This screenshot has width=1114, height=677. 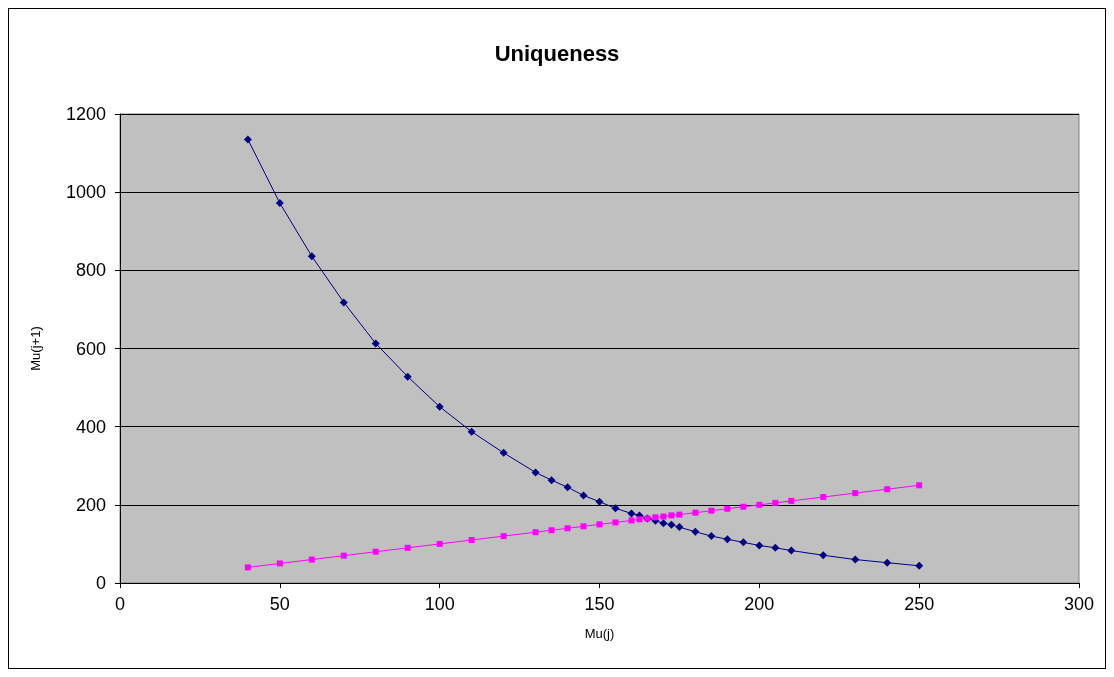 I want to click on x-tick-label: 200, so click(x=759, y=604).